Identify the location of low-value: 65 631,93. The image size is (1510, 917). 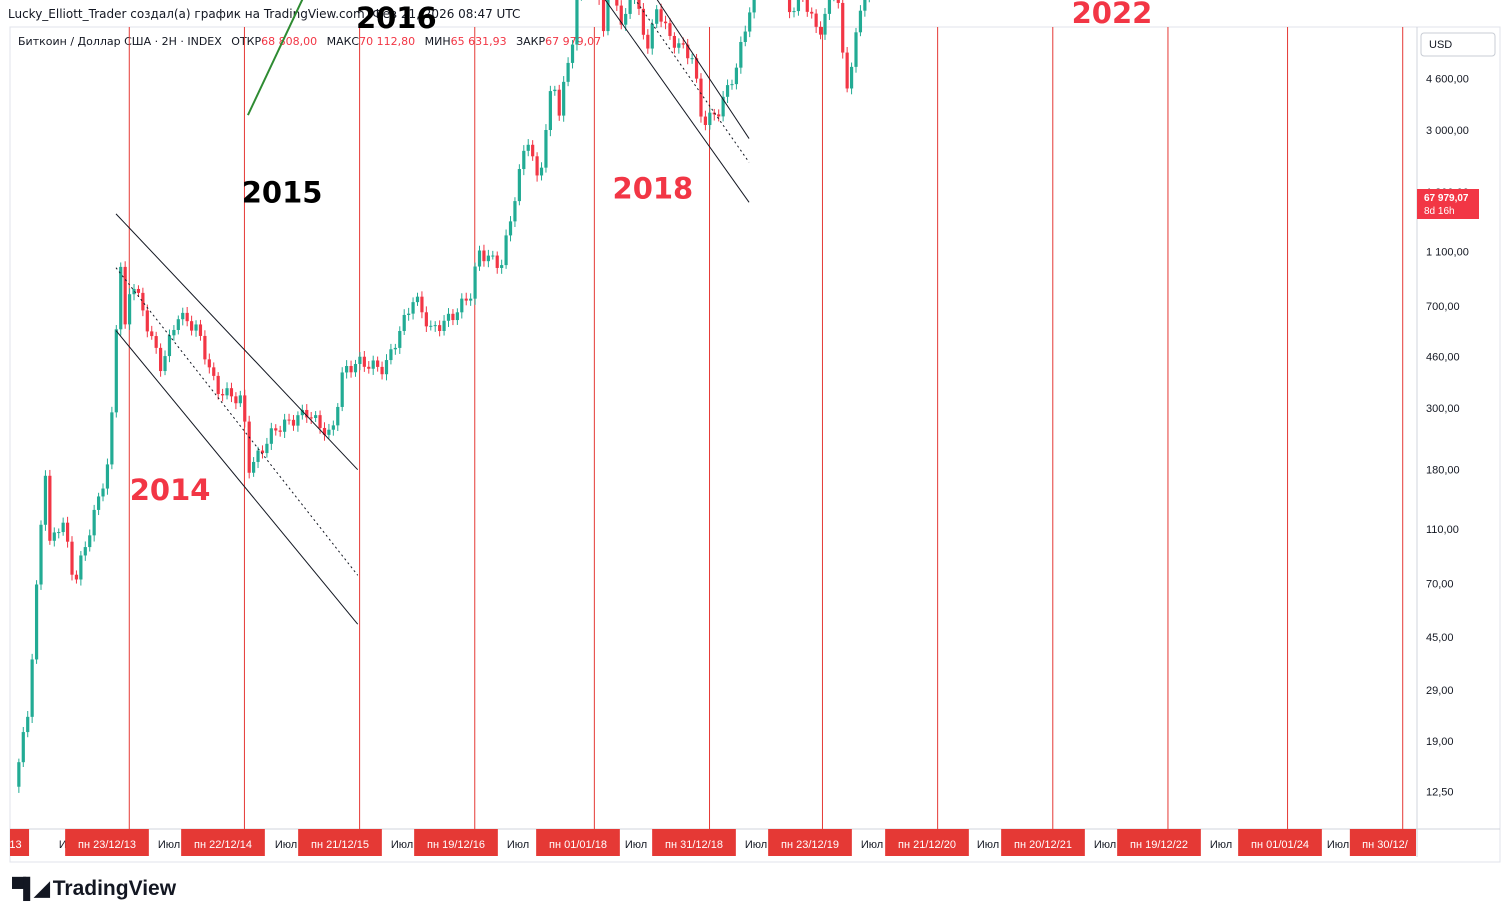
(478, 41).